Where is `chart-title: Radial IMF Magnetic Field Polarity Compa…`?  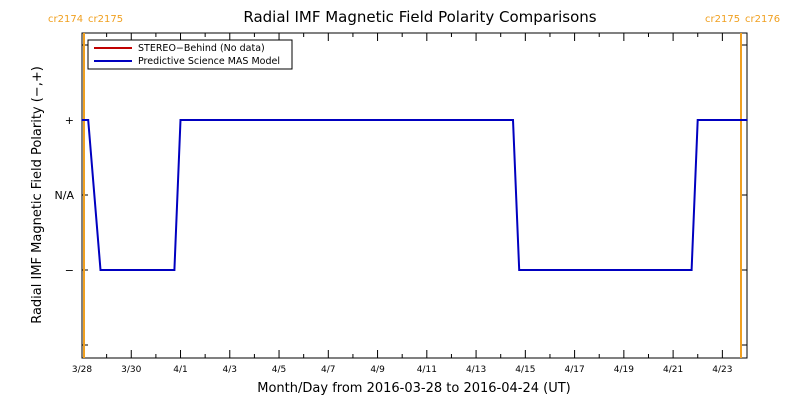 chart-title: Radial IMF Magnetic Field Polarity Compa… is located at coordinates (419, 17).